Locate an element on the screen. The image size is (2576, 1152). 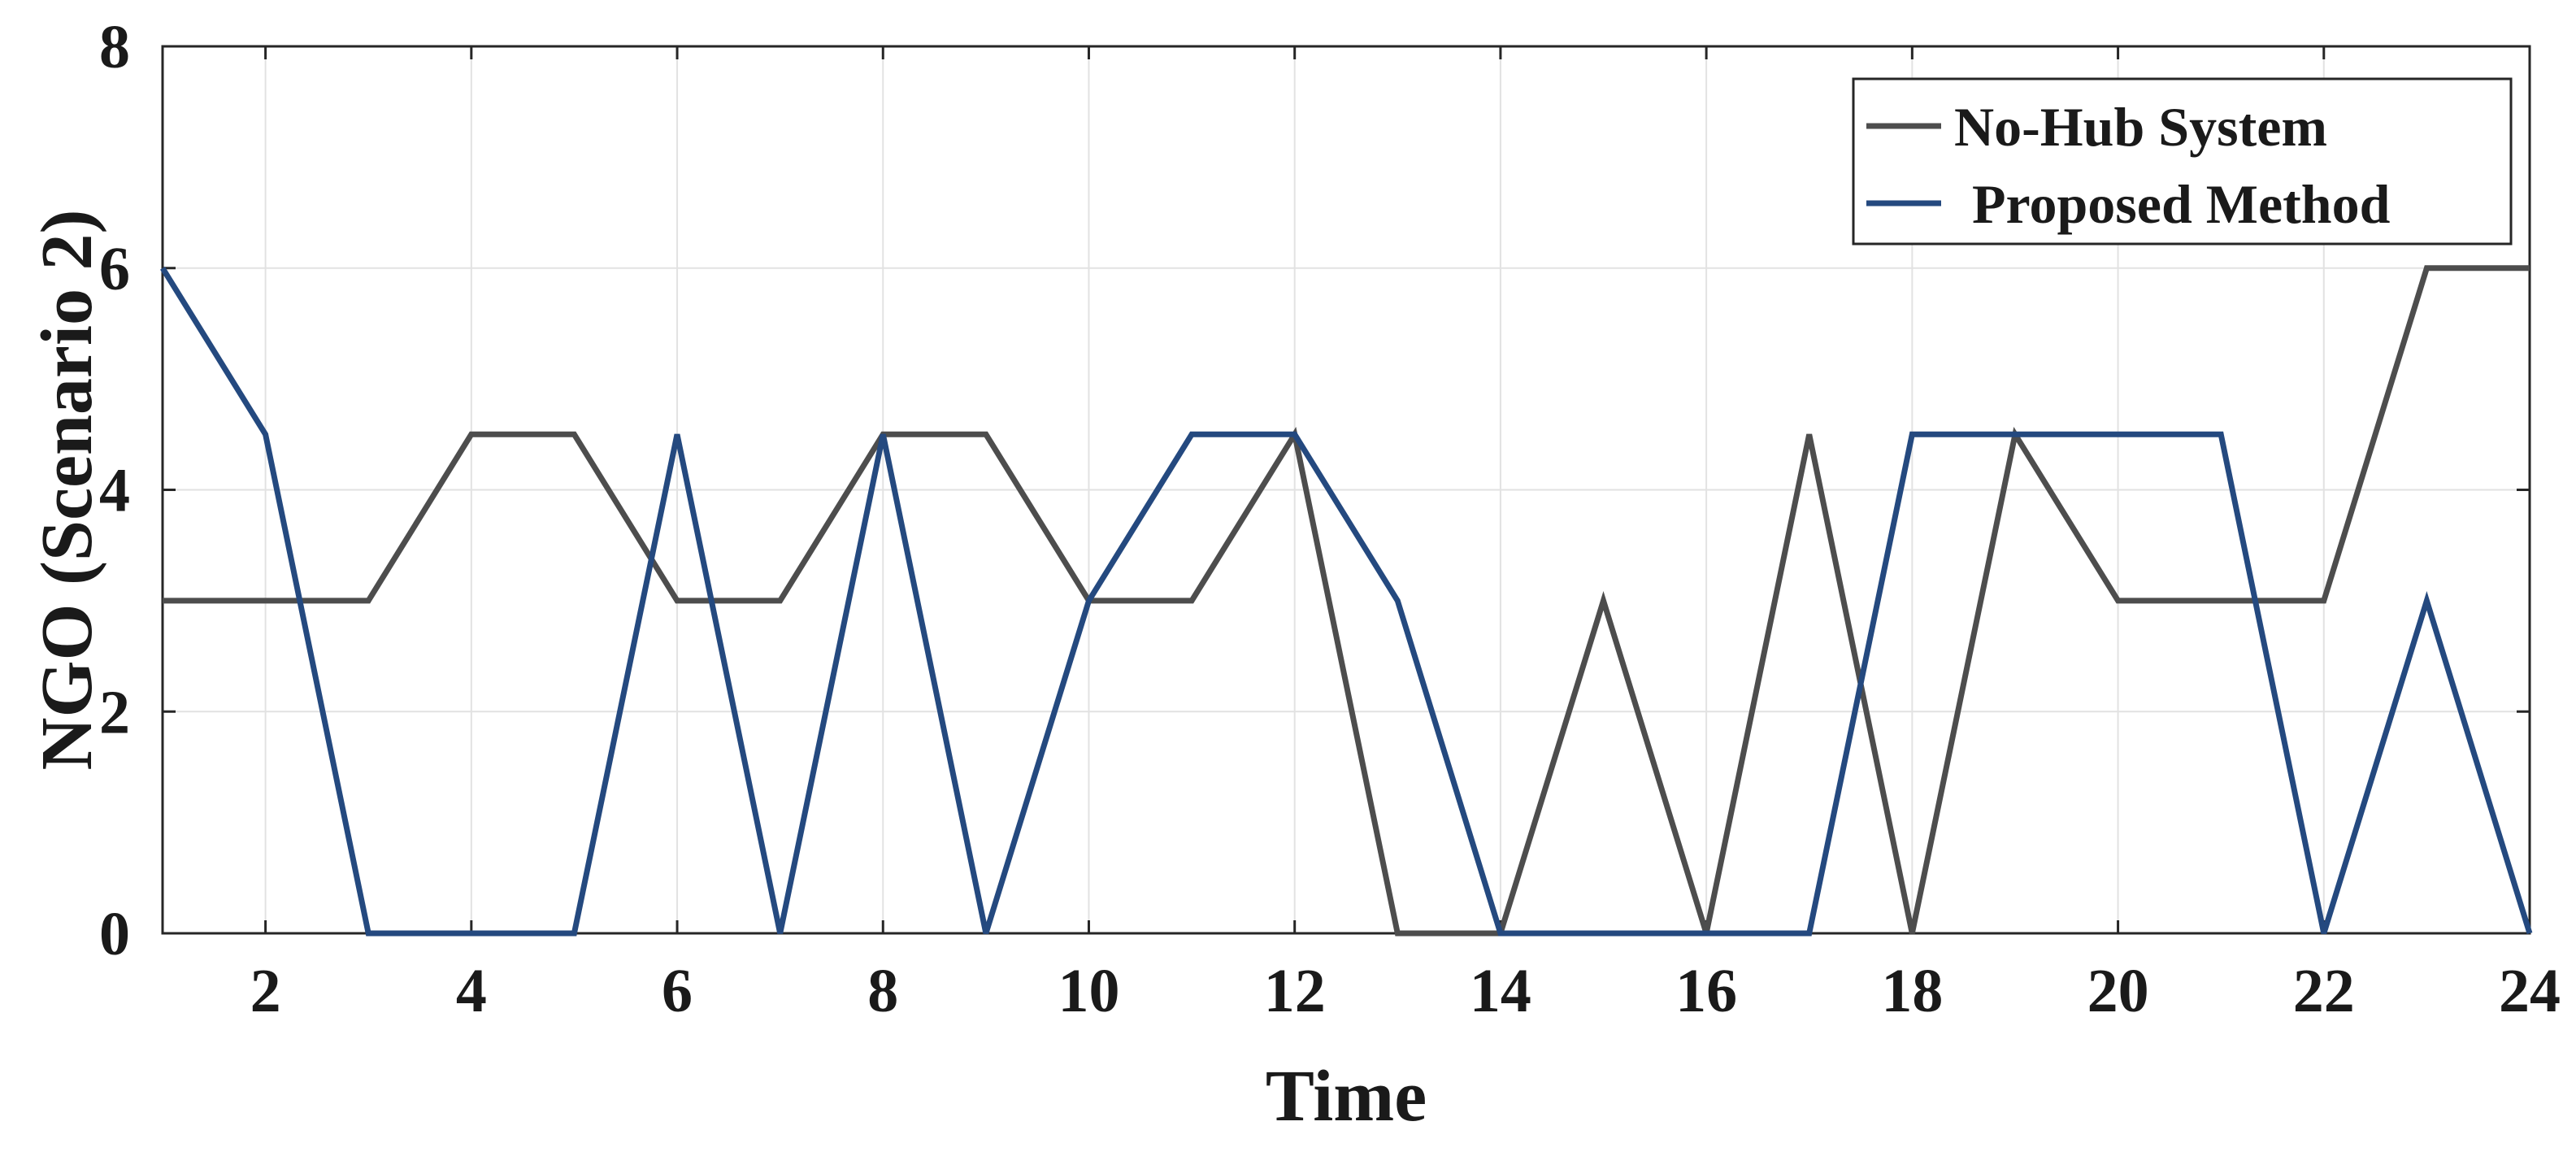
y-tick-label: 4 is located at coordinates (114, 491).